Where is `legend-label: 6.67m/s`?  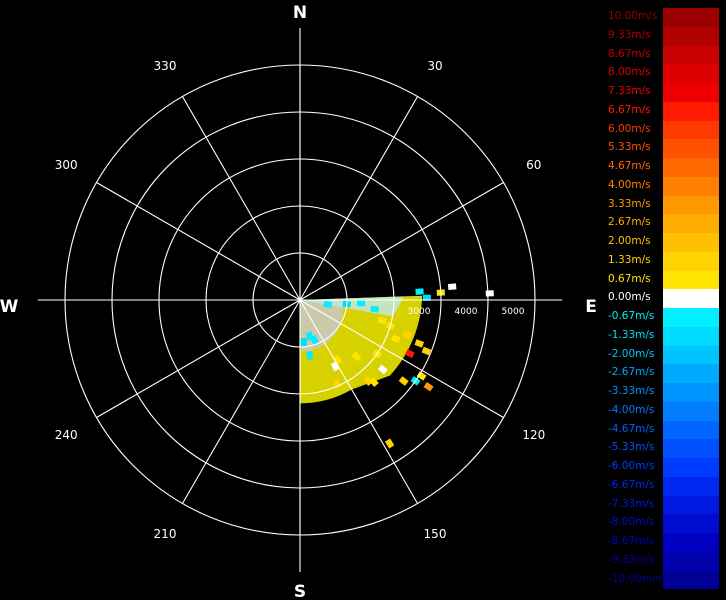 legend-label: 6.67m/s is located at coordinates (629, 109).